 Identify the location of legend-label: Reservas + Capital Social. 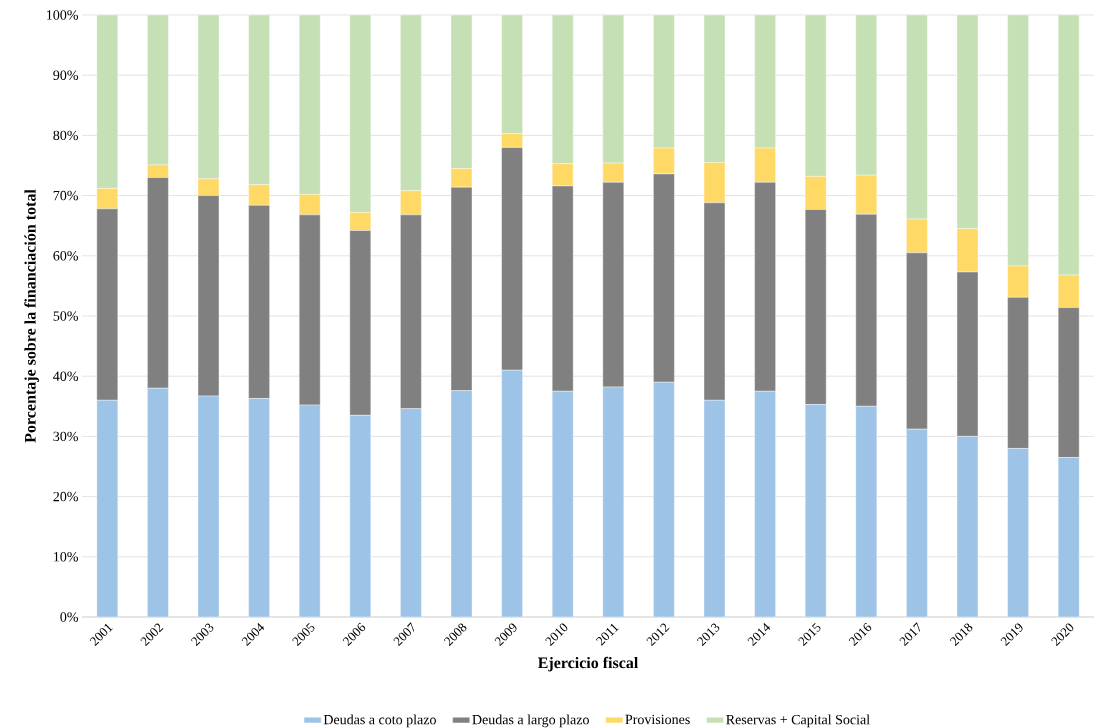
(798, 721).